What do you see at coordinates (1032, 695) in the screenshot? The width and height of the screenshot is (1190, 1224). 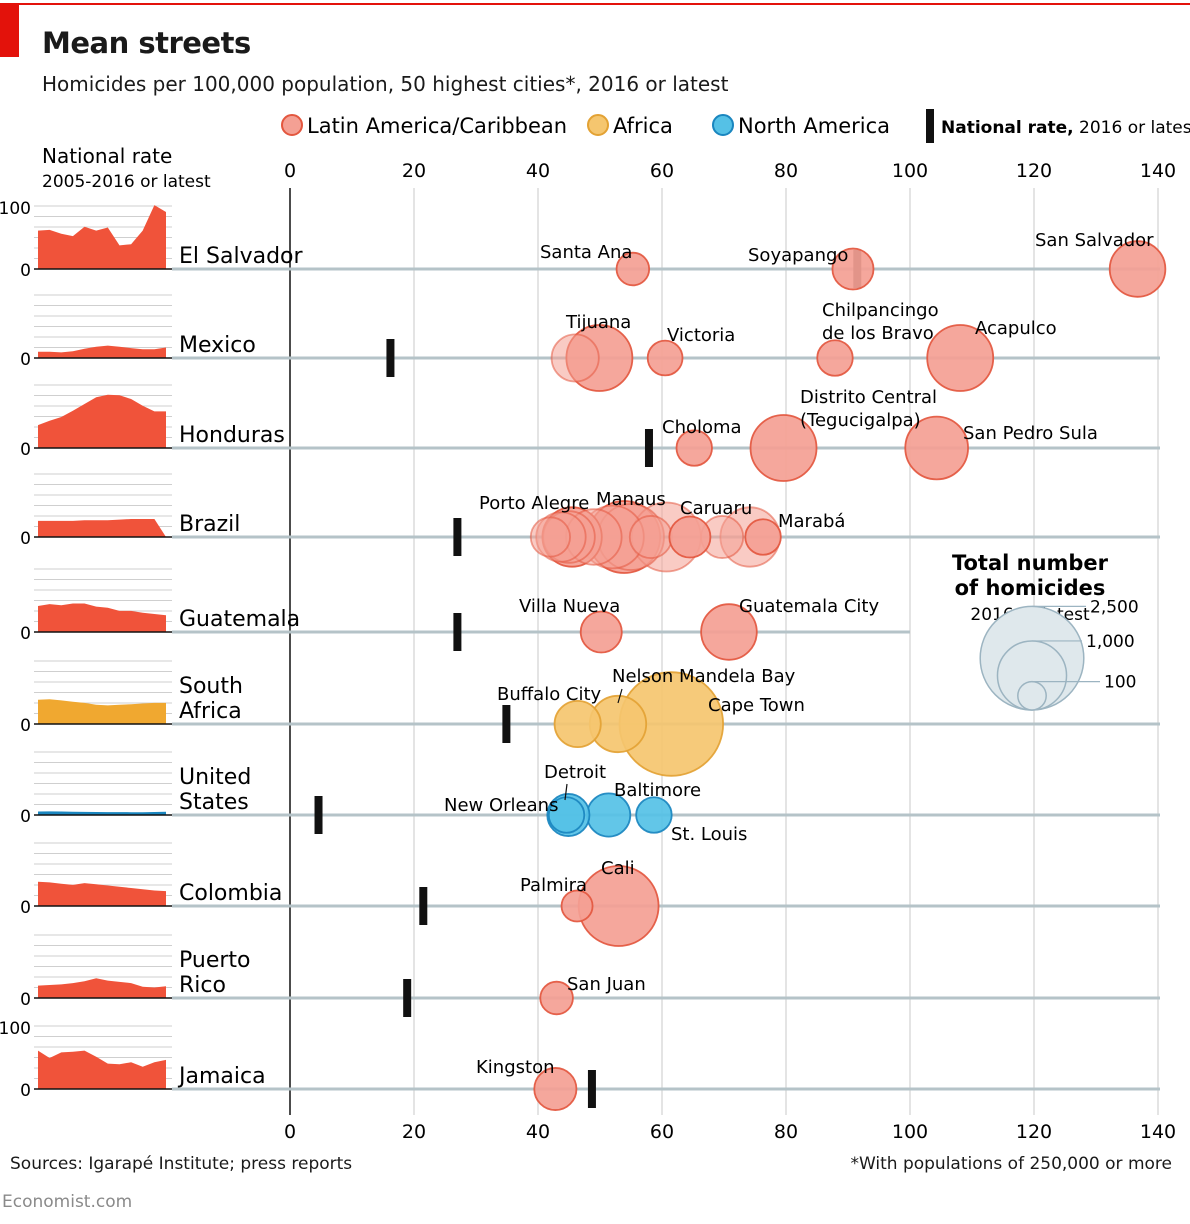 I see `size-legend-bubble` at bounding box center [1032, 695].